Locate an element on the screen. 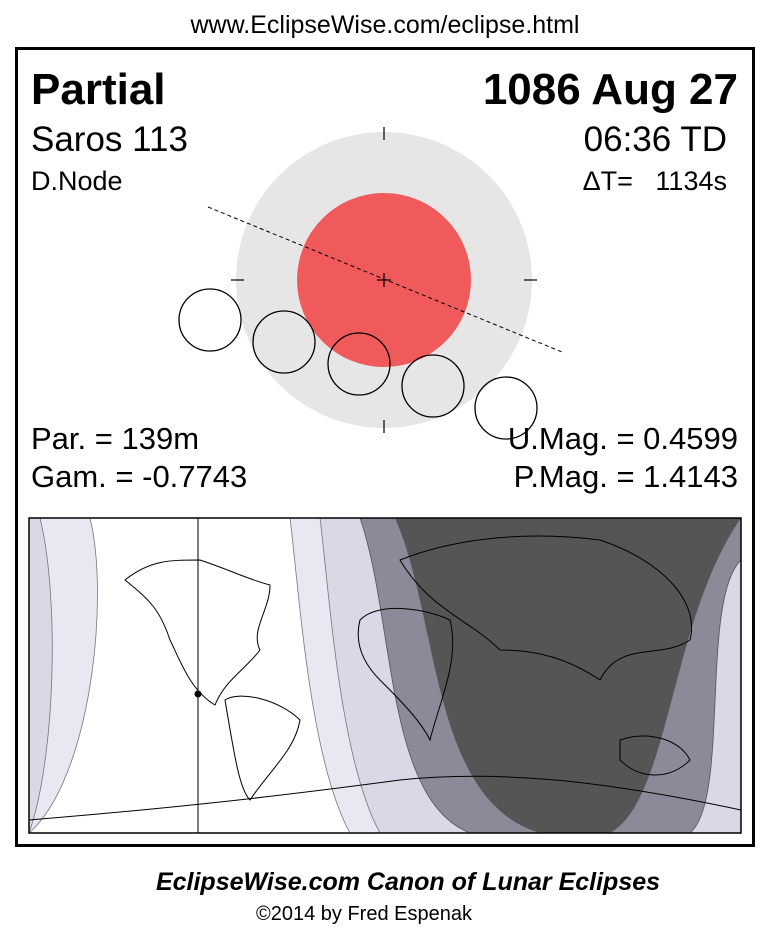 The width and height of the screenshot is (770, 945). footer-title: EclipseWise.com Canon of Lunar Eclipses is located at coordinates (408, 882).